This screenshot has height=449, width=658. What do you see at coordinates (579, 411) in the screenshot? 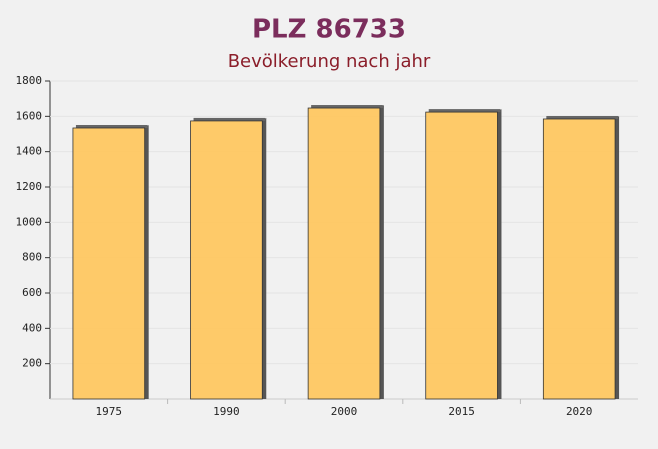
I see `x-tick-label: 2020` at bounding box center [579, 411].